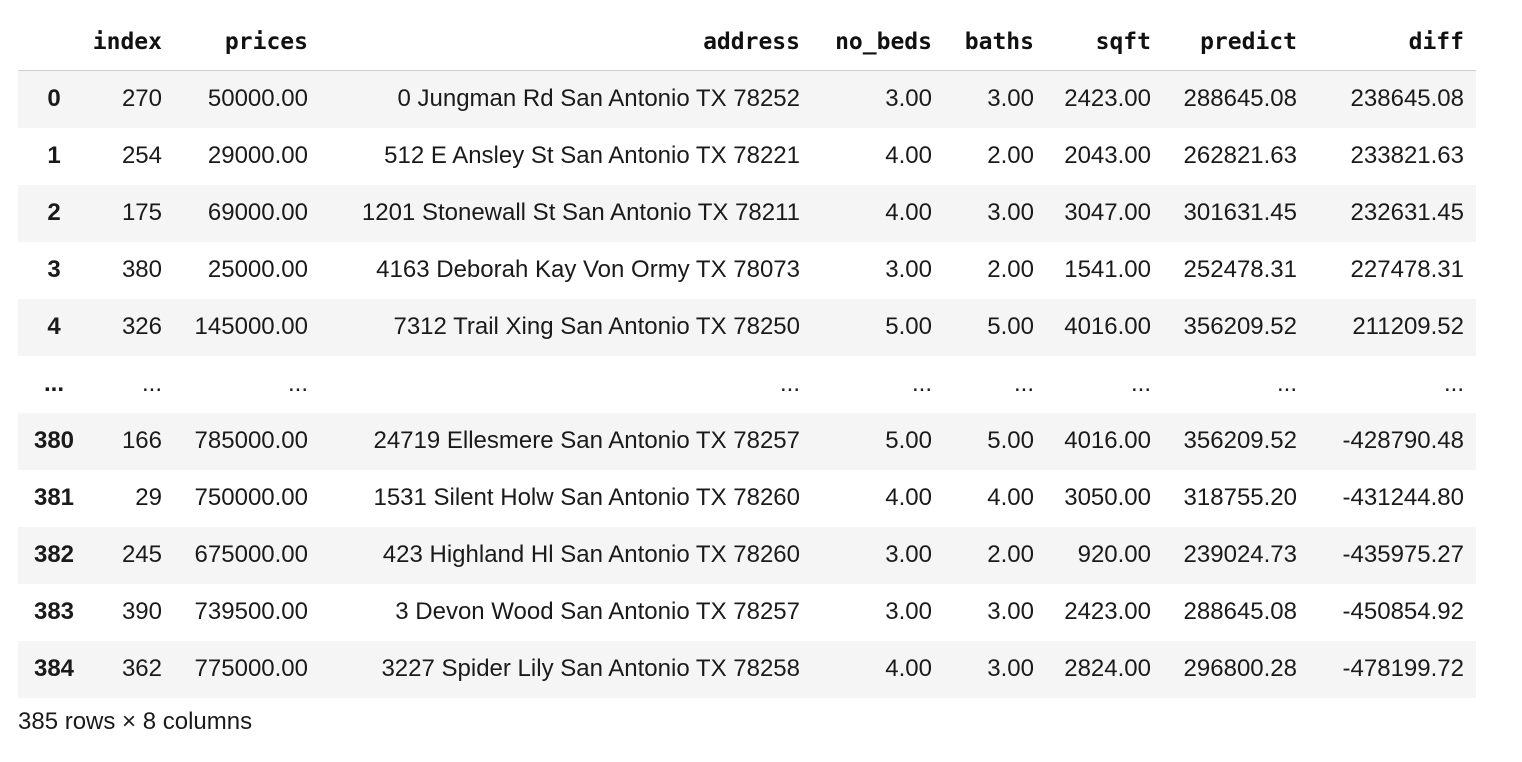 This screenshot has height=762, width=1522. Describe the element at coordinates (1240, 611) in the screenshot. I see `cell-predict: 288645.08` at that location.